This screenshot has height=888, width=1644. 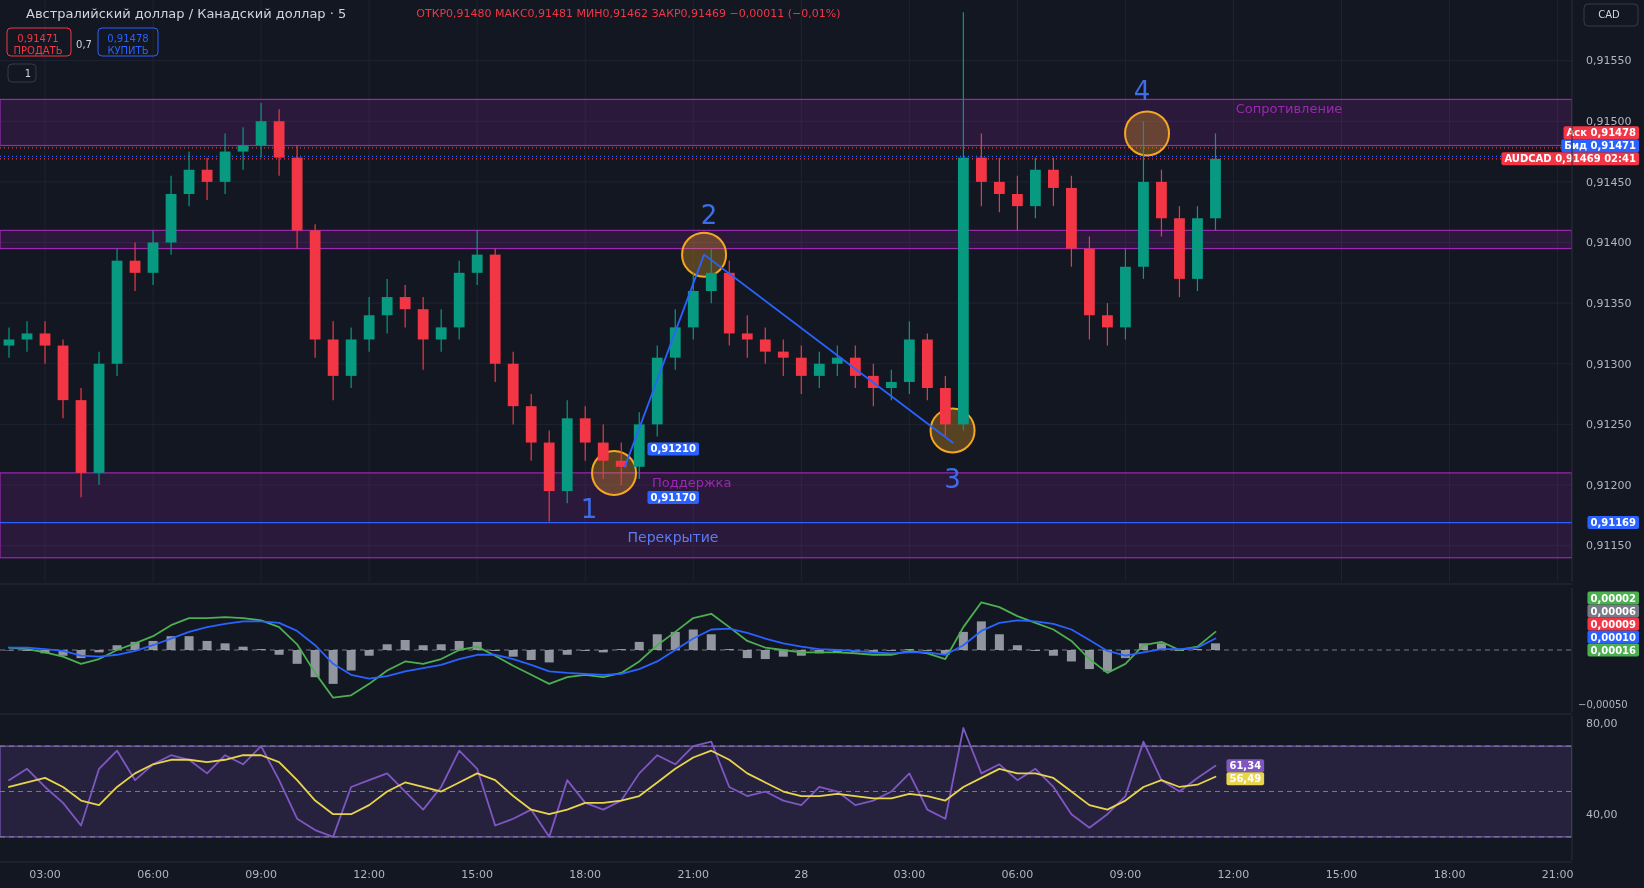 What do you see at coordinates (1570, 159) in the screenshot?
I see `ref-line-label: AUDCAD 0,91469 02:41` at bounding box center [1570, 159].